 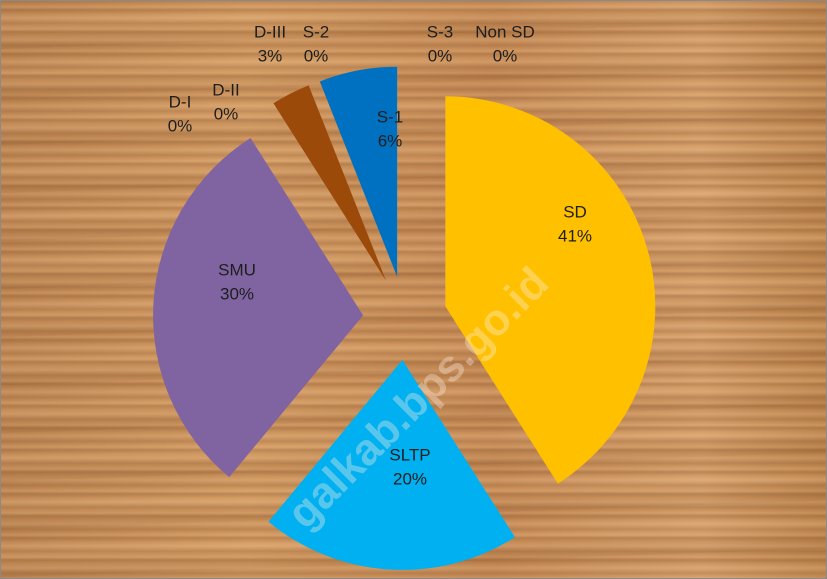 What do you see at coordinates (575, 211) in the screenshot?
I see `slice-label: SD` at bounding box center [575, 211].